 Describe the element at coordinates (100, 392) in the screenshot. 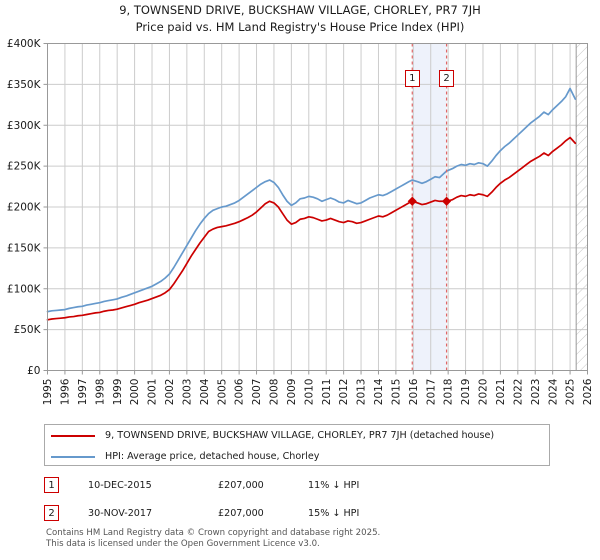

I see `svg-text: 1998` at that location.